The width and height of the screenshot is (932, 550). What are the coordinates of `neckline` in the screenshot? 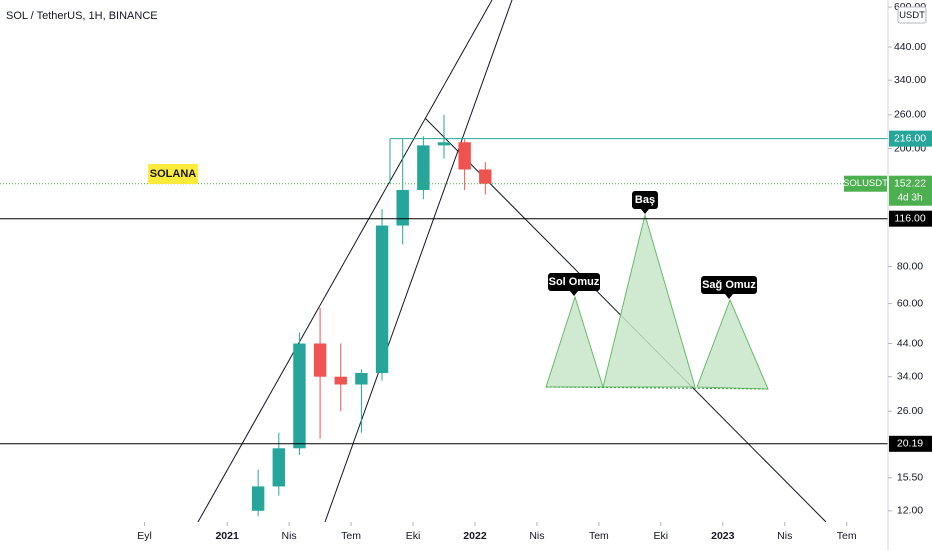 It's located at (657, 388).